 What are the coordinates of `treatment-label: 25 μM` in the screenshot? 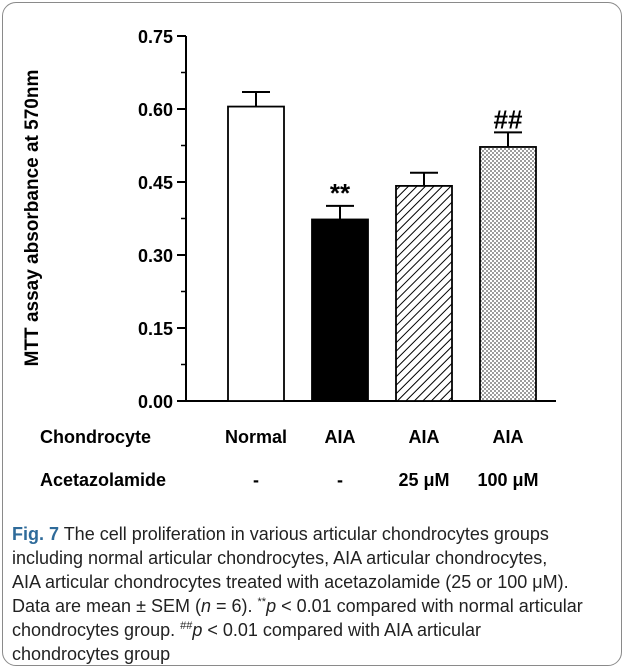 It's located at (423, 480).